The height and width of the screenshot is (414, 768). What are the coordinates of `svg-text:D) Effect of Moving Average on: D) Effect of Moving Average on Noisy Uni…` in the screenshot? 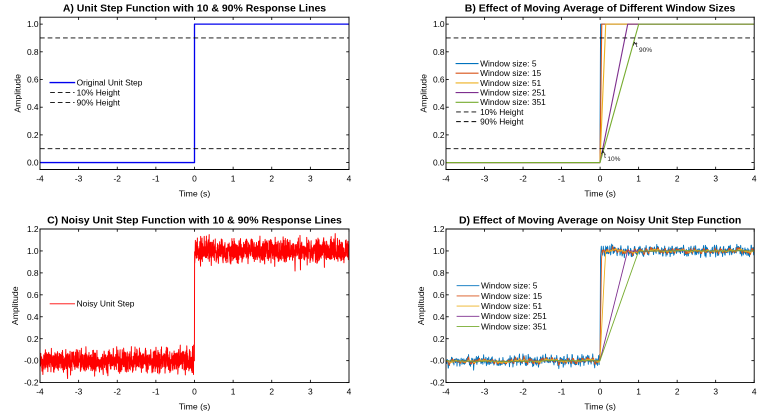 It's located at (600, 220).